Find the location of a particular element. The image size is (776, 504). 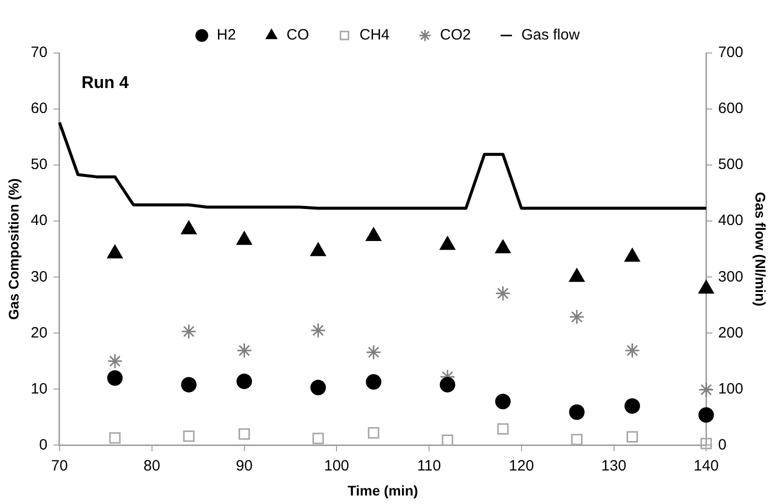

x-tick-label: 140 is located at coordinates (706, 465).